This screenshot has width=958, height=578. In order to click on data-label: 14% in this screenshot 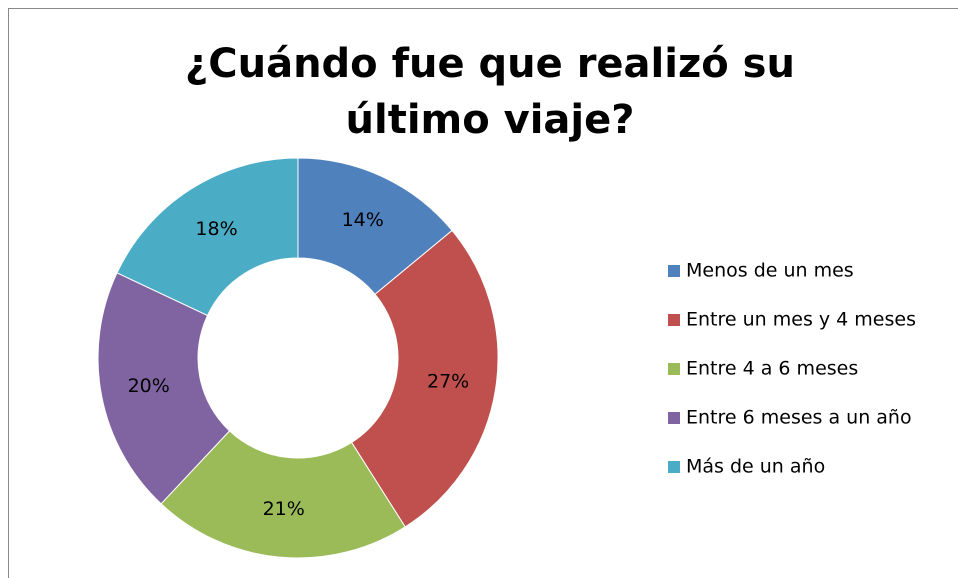, I will do `click(363, 220)`.